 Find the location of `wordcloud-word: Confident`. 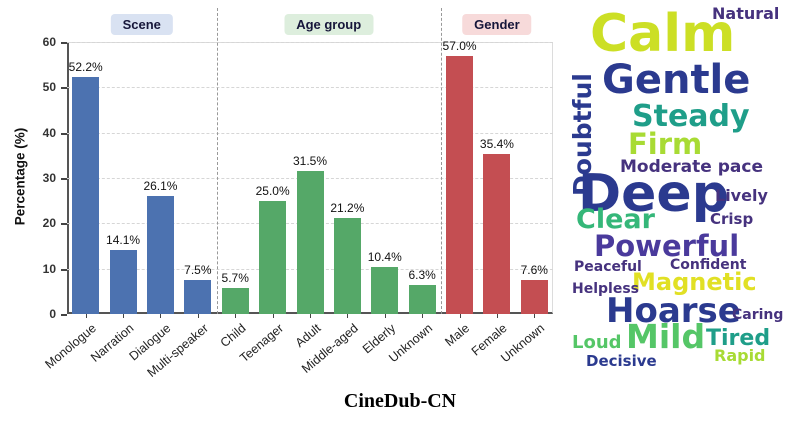

wordcloud-word: Confident is located at coordinates (708, 265).